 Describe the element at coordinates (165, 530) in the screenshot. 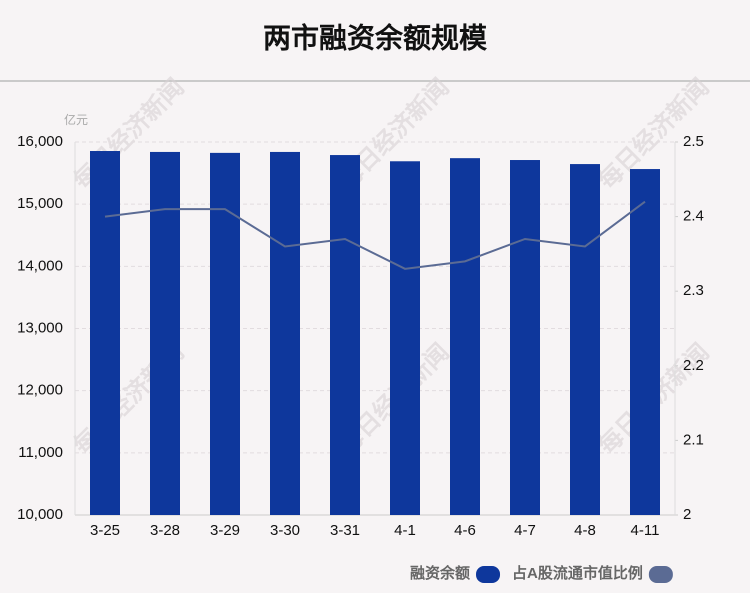

I see `x-tick-label: 3-28` at that location.